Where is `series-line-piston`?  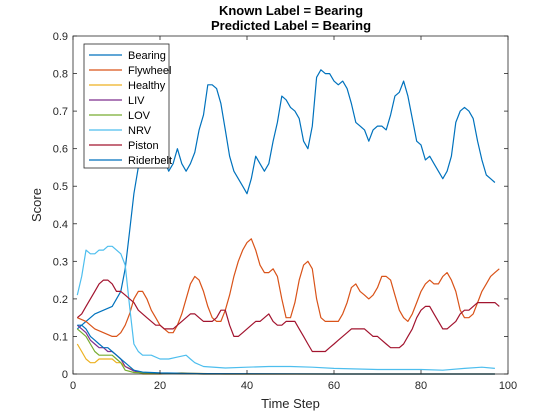 series-line-piston is located at coordinates (288, 316).